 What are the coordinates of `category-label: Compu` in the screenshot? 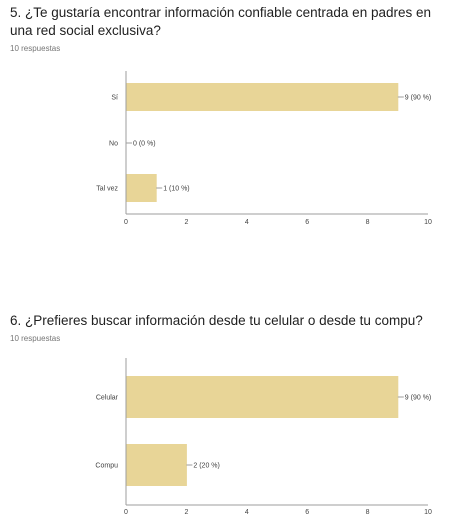 It's located at (106, 466).